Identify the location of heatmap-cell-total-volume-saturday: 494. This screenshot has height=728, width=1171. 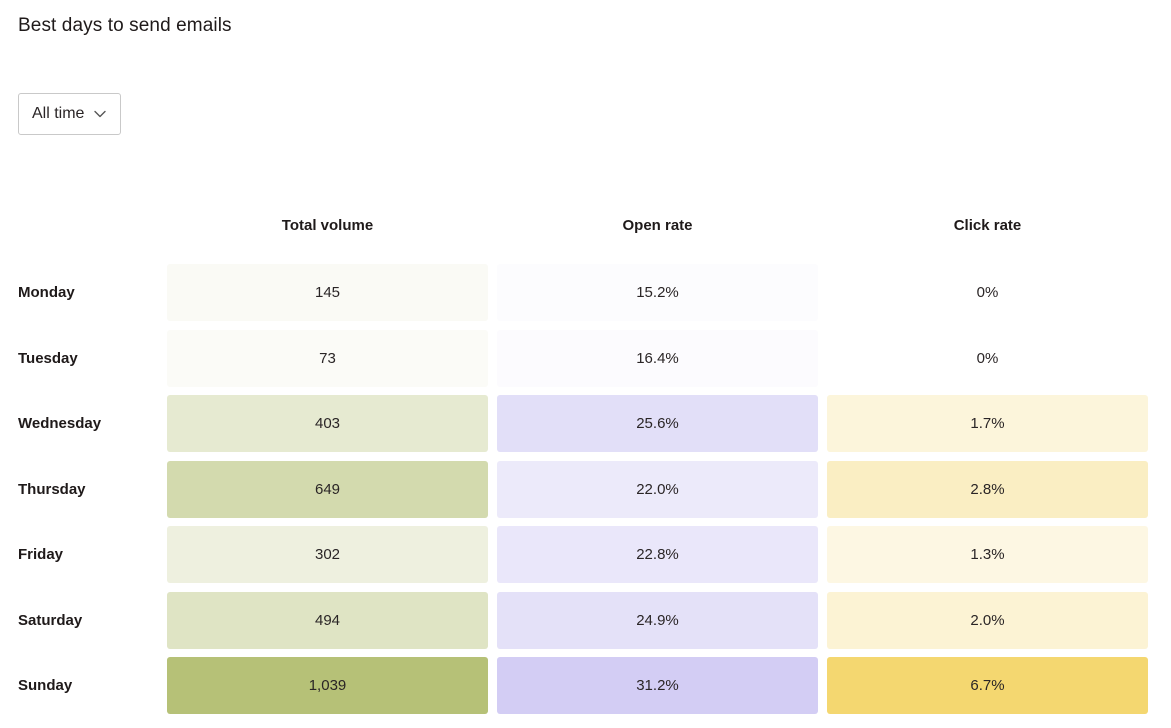
(327, 620).